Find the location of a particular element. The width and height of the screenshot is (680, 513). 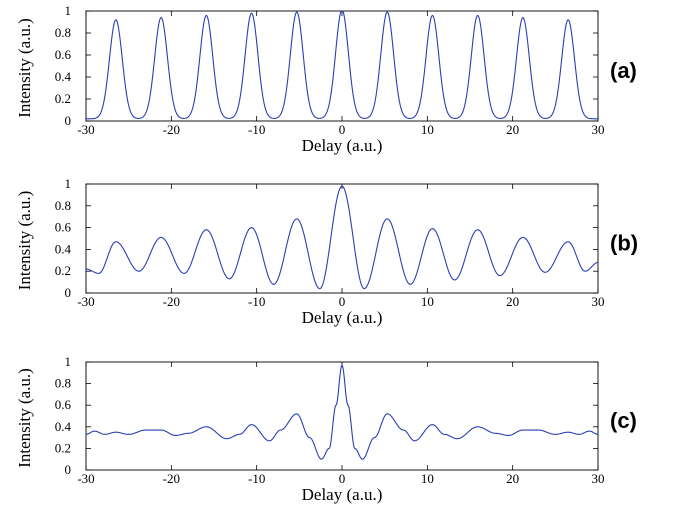

panel-label-c: (c) is located at coordinates (623, 420).